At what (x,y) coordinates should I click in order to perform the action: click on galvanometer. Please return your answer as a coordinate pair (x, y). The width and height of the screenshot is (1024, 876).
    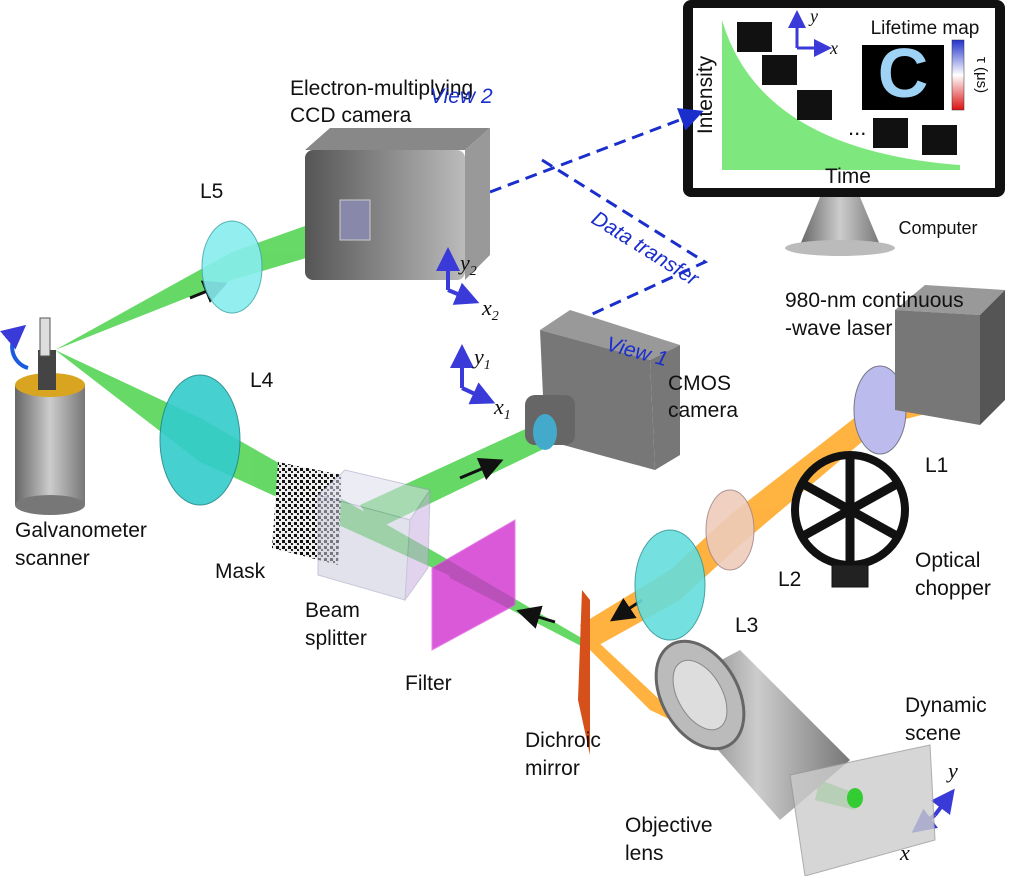
    Looking at the image, I should click on (42, 416).